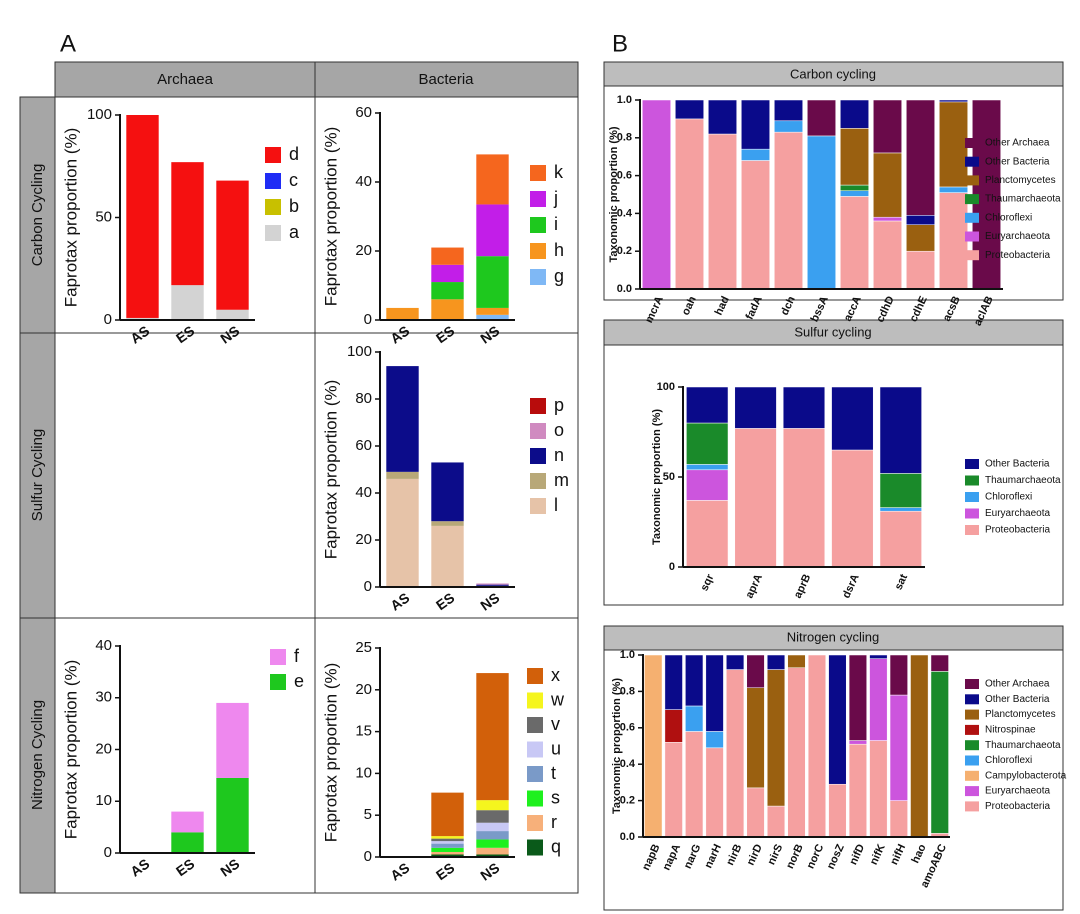 The height and width of the screenshot is (914, 1080). I want to click on x-tick-label: norC, so click(816, 856).